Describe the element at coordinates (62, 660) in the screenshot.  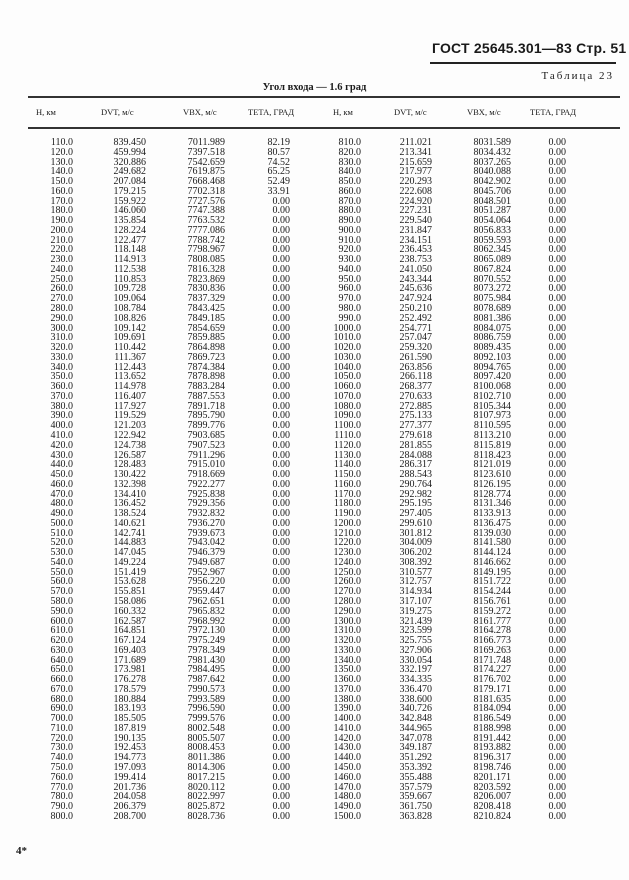
I see `cell-h-left: 640.0` at that location.